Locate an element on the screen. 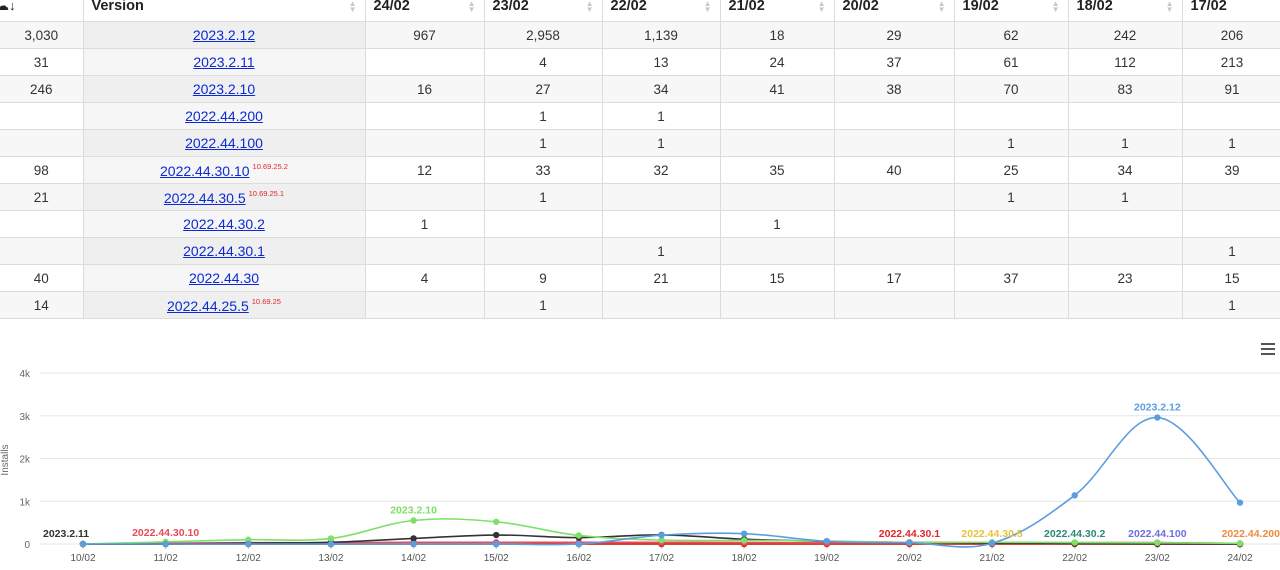 This screenshot has width=1280, height=570. daily-installs-cell: 41 is located at coordinates (777, 89).